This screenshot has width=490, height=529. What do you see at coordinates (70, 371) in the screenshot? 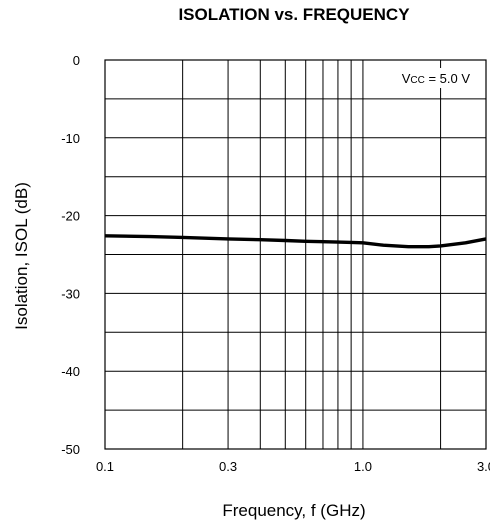
I see `y-tick-label: -40` at bounding box center [70, 371].